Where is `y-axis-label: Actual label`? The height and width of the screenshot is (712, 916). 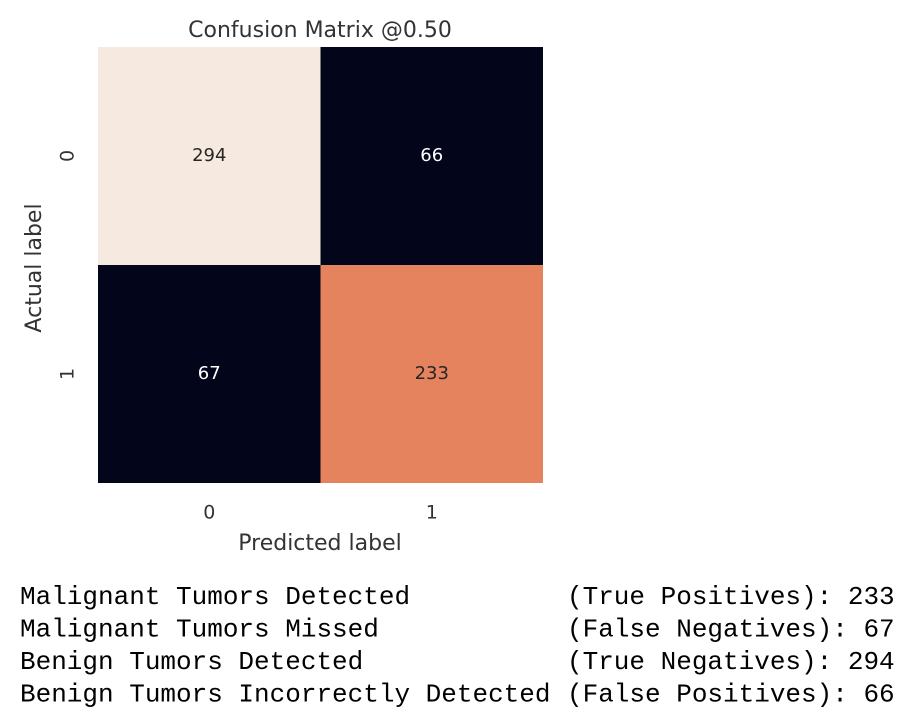 y-axis-label: Actual label is located at coordinates (34, 267).